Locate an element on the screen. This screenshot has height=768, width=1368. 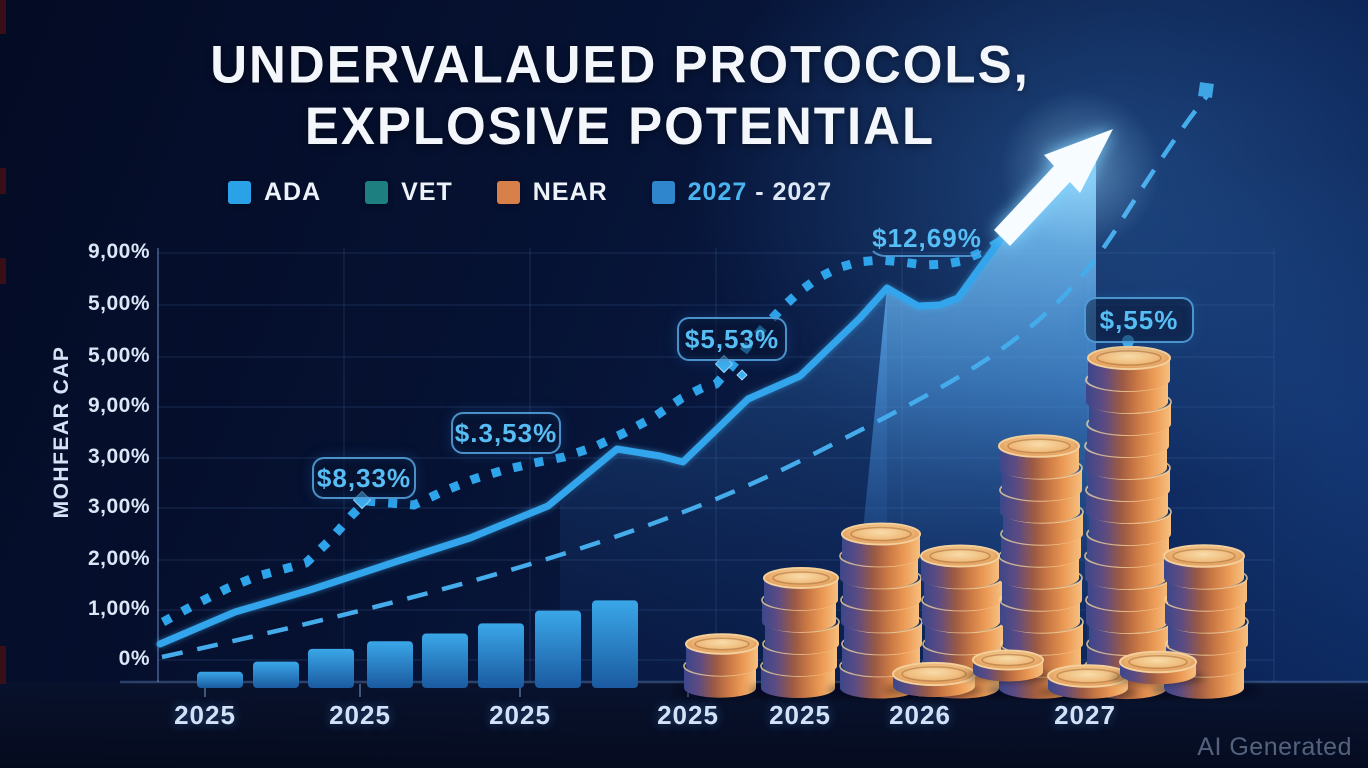
y-tick-label: 2,00% is located at coordinates (118, 558).